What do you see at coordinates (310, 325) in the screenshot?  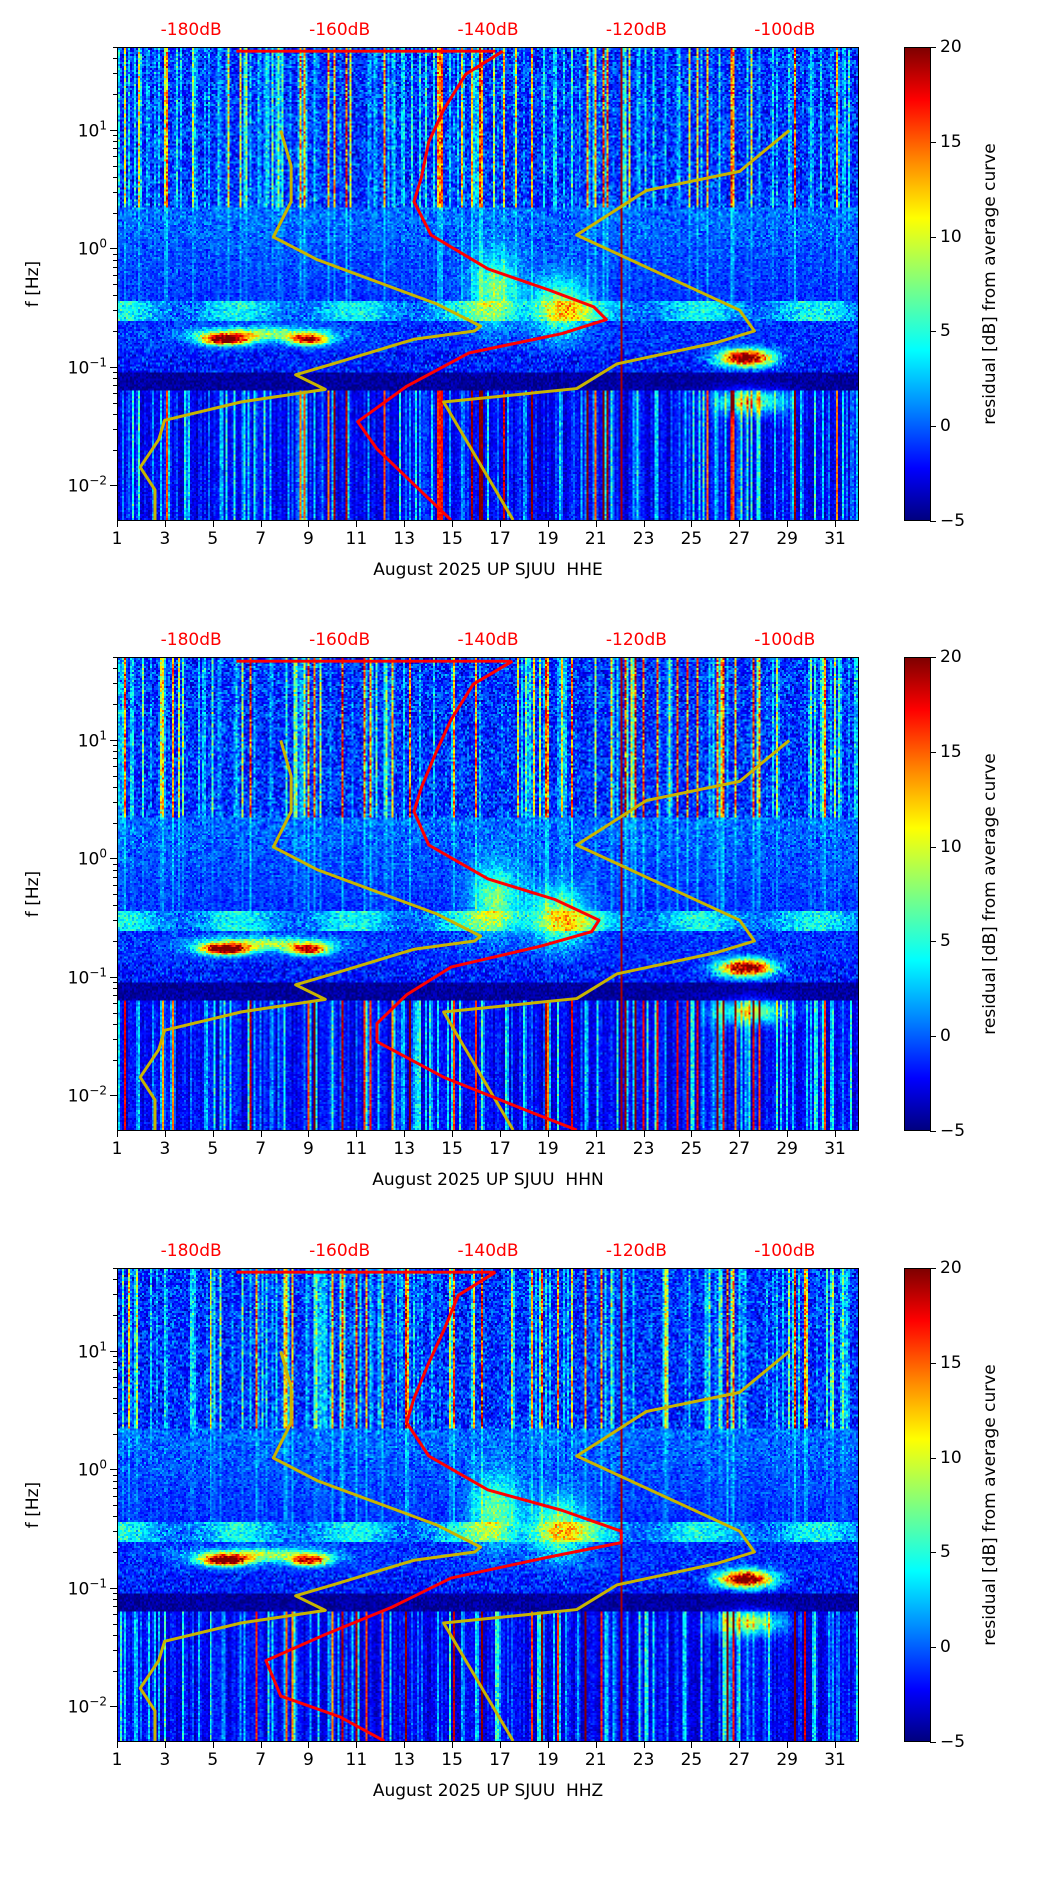 I see `low-noise-model-curve` at bounding box center [310, 325].